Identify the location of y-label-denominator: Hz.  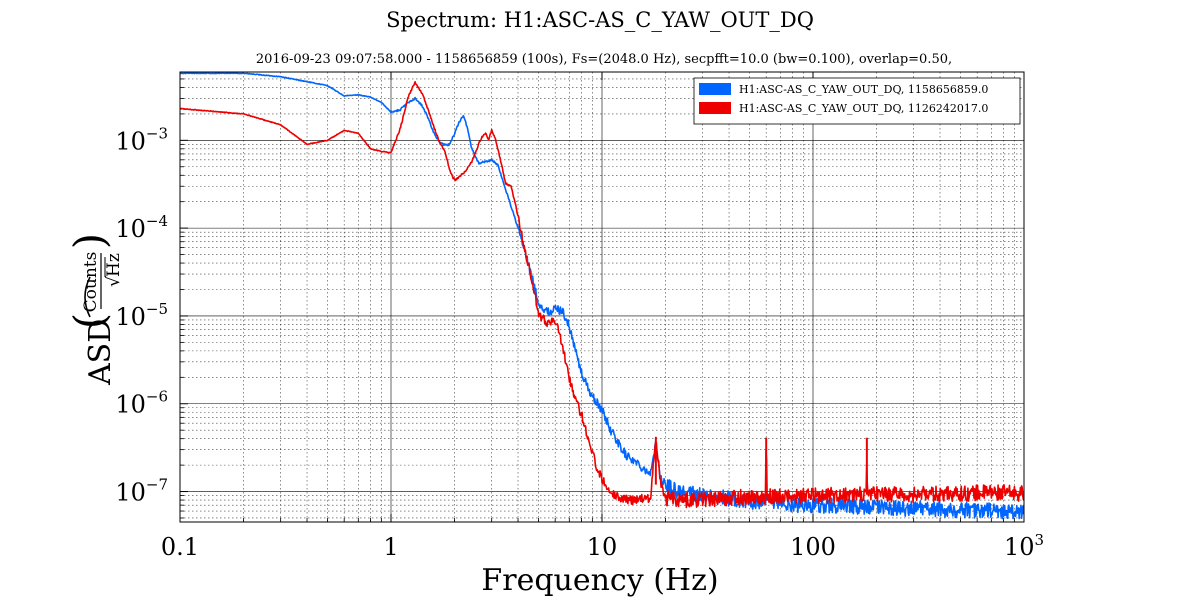
(114, 265).